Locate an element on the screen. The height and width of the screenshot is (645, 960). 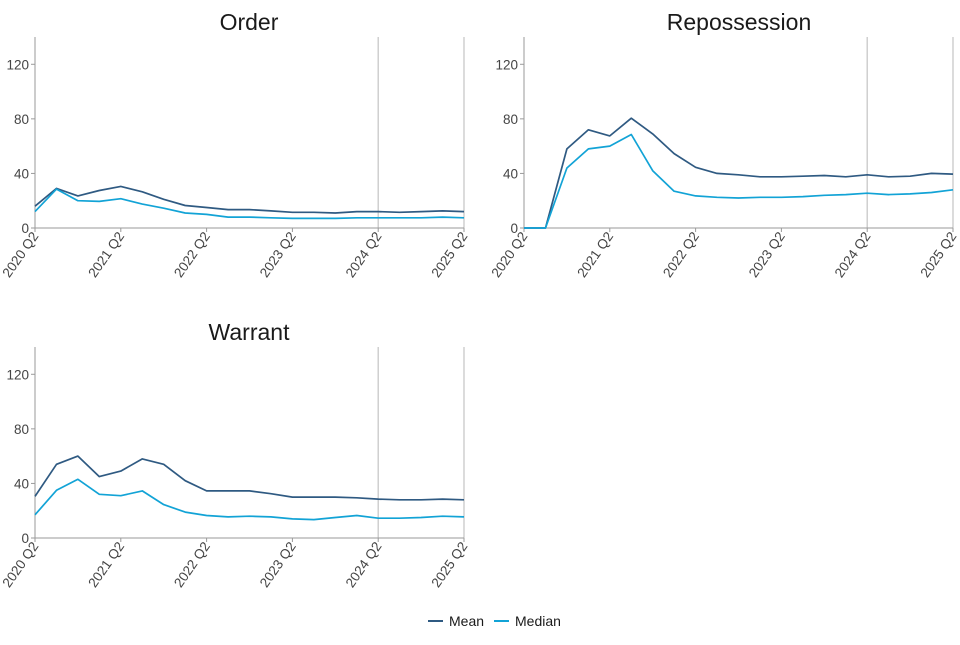
panel-title: Warrant is located at coordinates (250, 332).